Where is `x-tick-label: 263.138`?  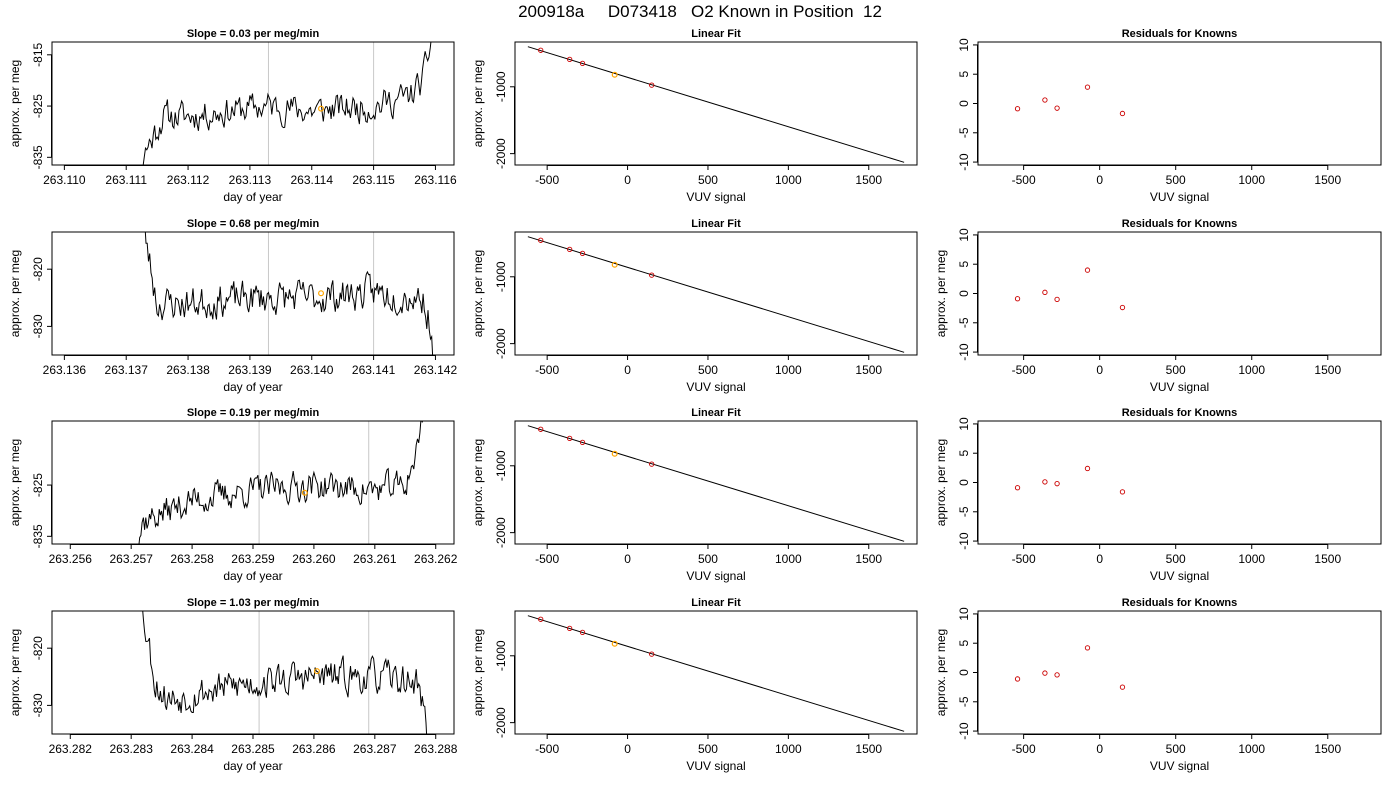 x-tick-label: 263.138 is located at coordinates (188, 370).